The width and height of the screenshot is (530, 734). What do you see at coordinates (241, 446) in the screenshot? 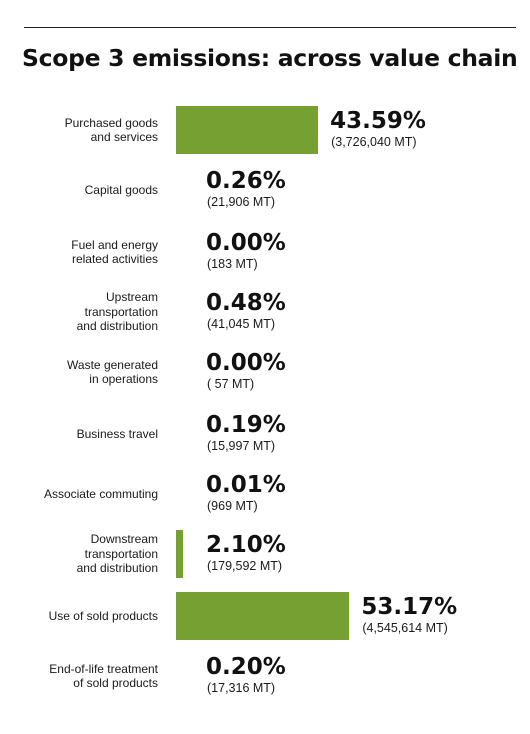
I see `tonnage-label: (15,997 MT)` at bounding box center [241, 446].